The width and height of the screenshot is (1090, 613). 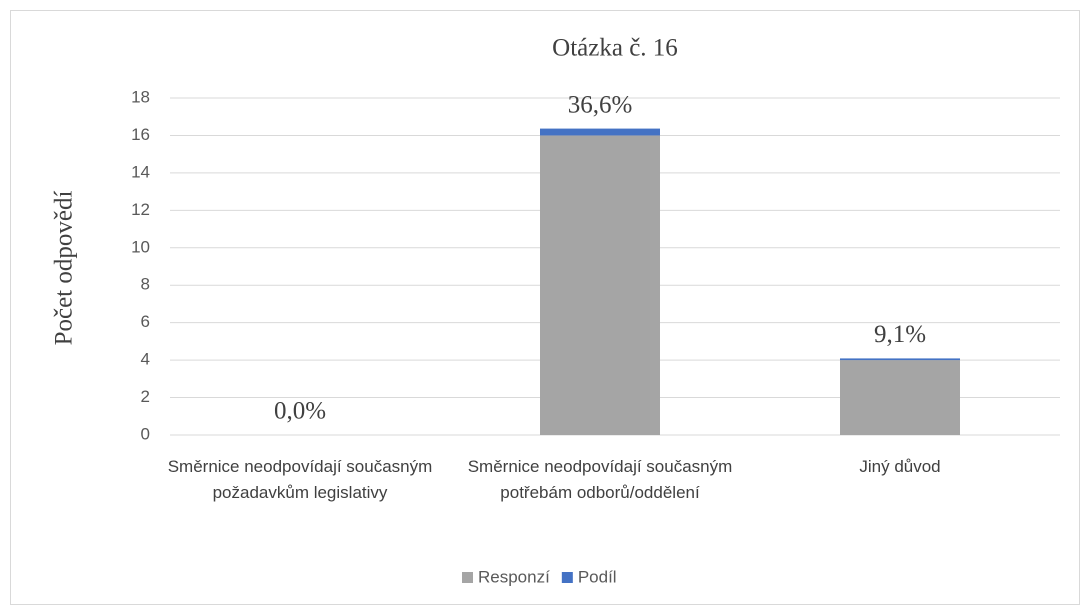 What do you see at coordinates (140, 96) in the screenshot?
I see `y-tick-label: 18` at bounding box center [140, 96].